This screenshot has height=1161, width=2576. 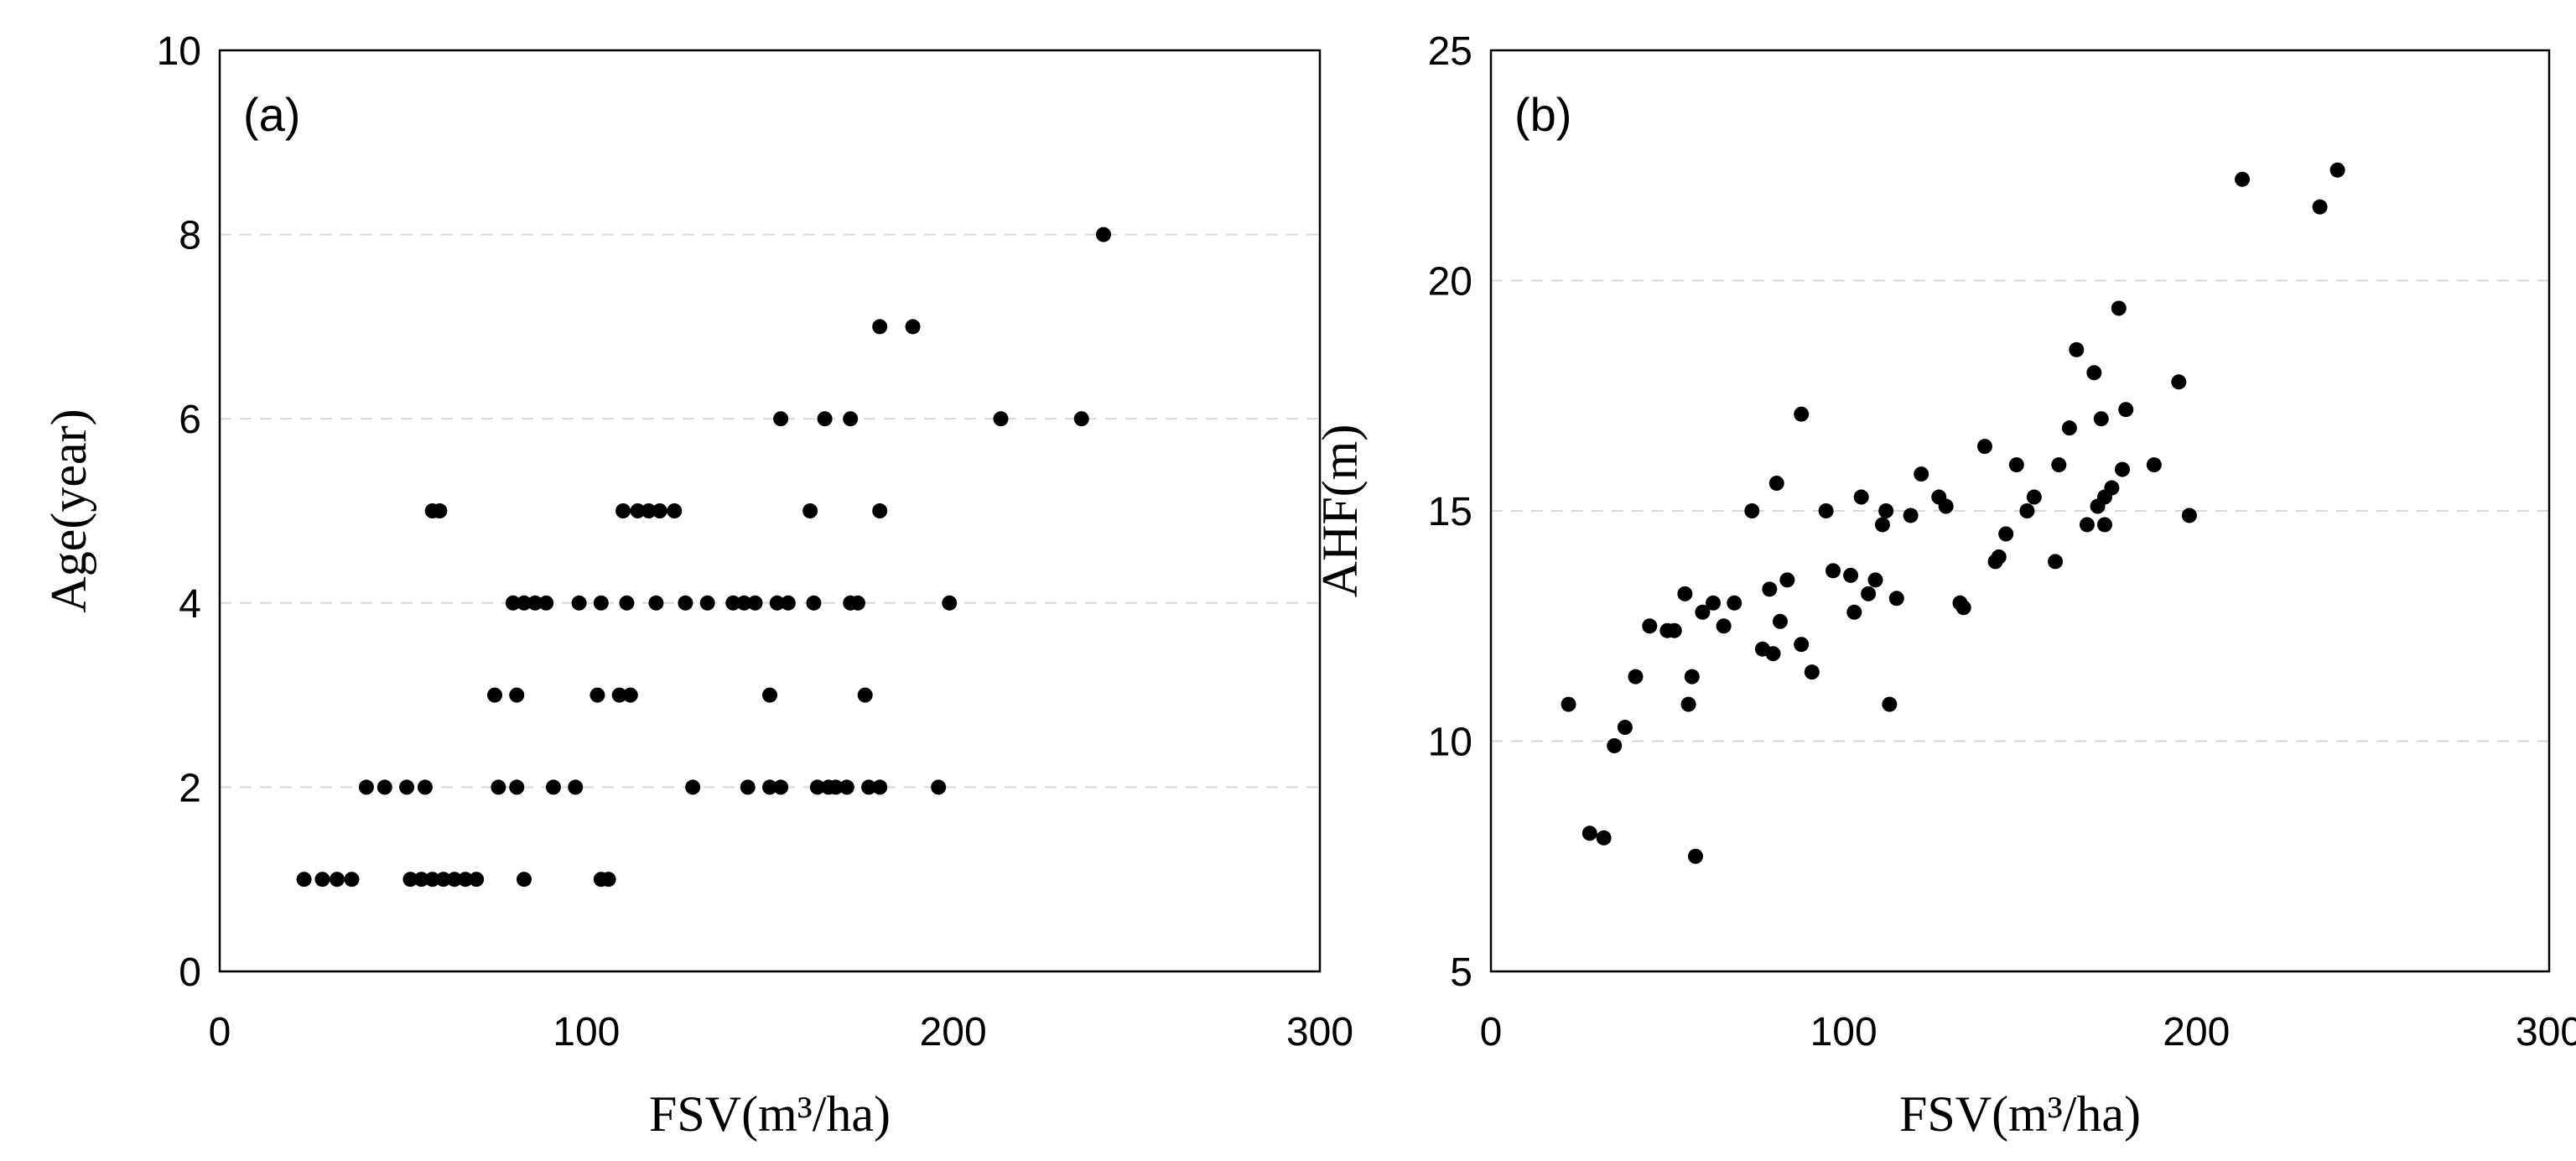 What do you see at coordinates (1450, 512) in the screenshot?
I see `y-tick-label: 15` at bounding box center [1450, 512].